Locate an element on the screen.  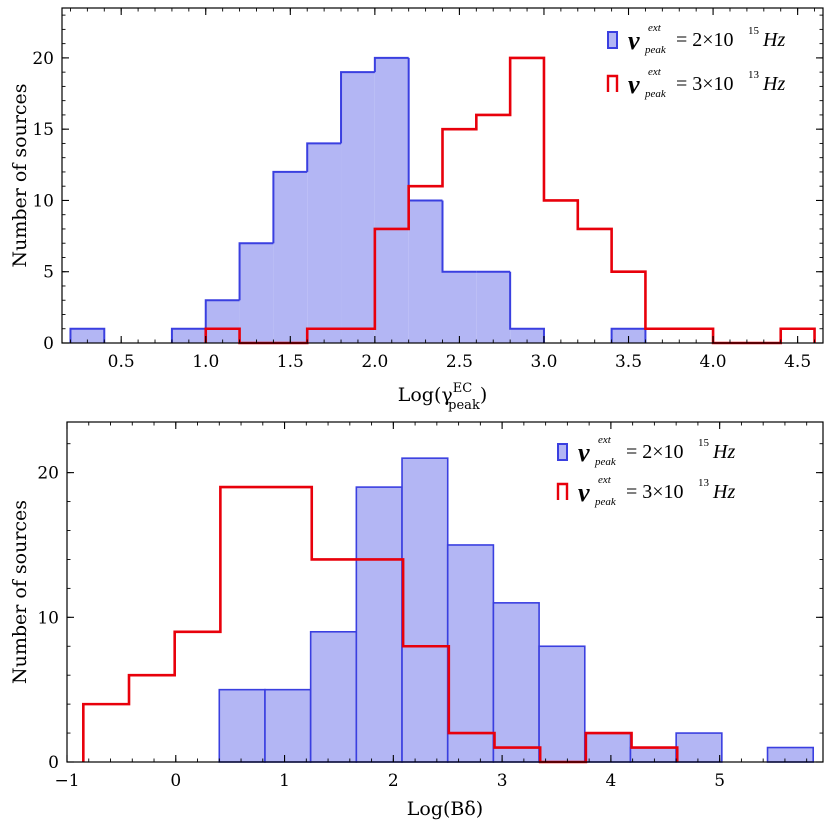
y-tick-label: 15 is located at coordinates (43, 130).